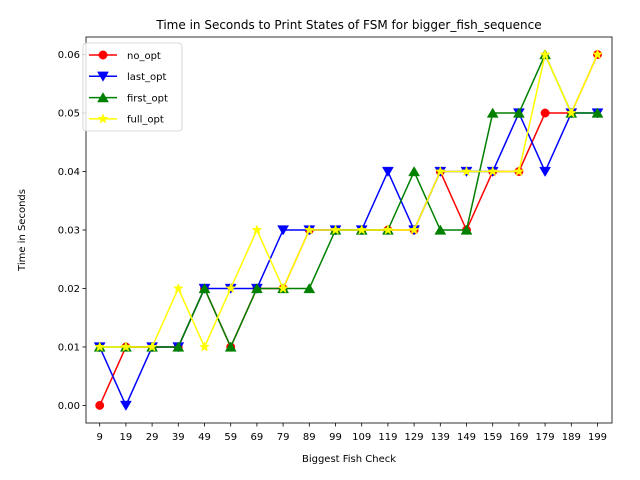 The image size is (640, 480). Describe the element at coordinates (178, 437) in the screenshot. I see `x-tick-label: 39` at that location.